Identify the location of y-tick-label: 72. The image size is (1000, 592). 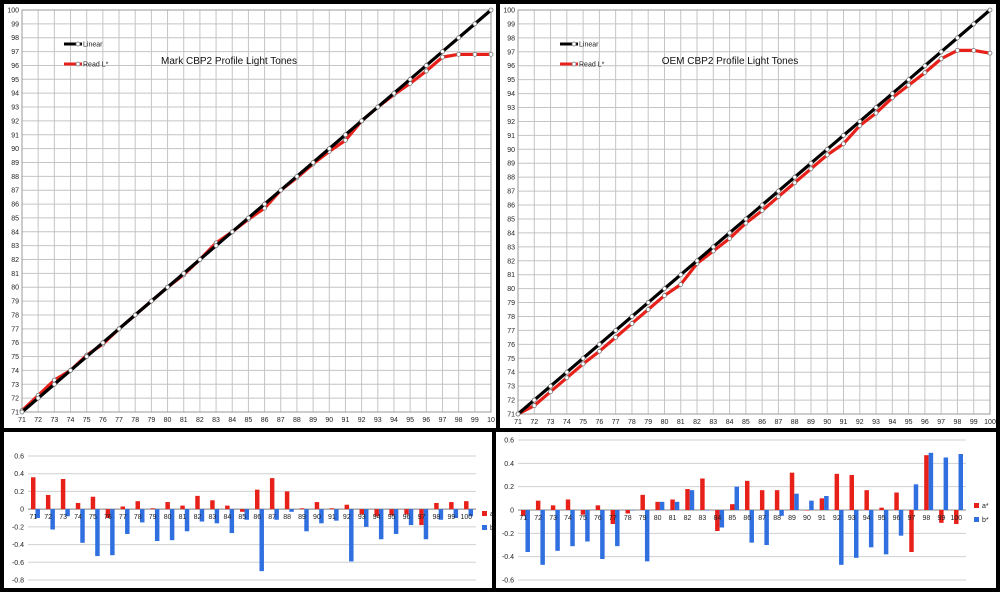
(511, 401).